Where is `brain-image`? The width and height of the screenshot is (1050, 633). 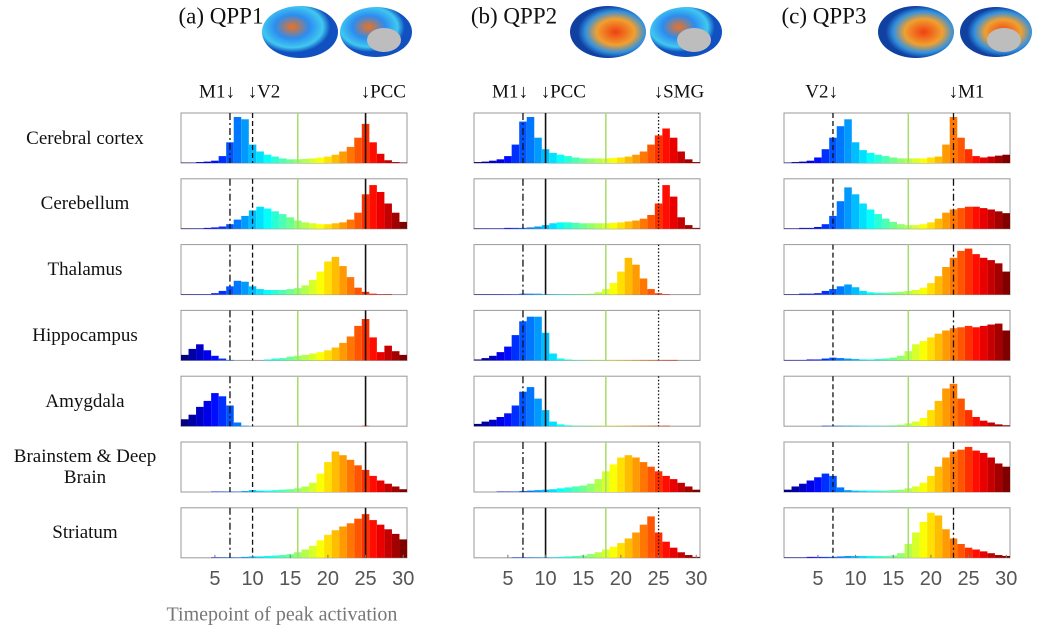 brain-image is located at coordinates (608, 32).